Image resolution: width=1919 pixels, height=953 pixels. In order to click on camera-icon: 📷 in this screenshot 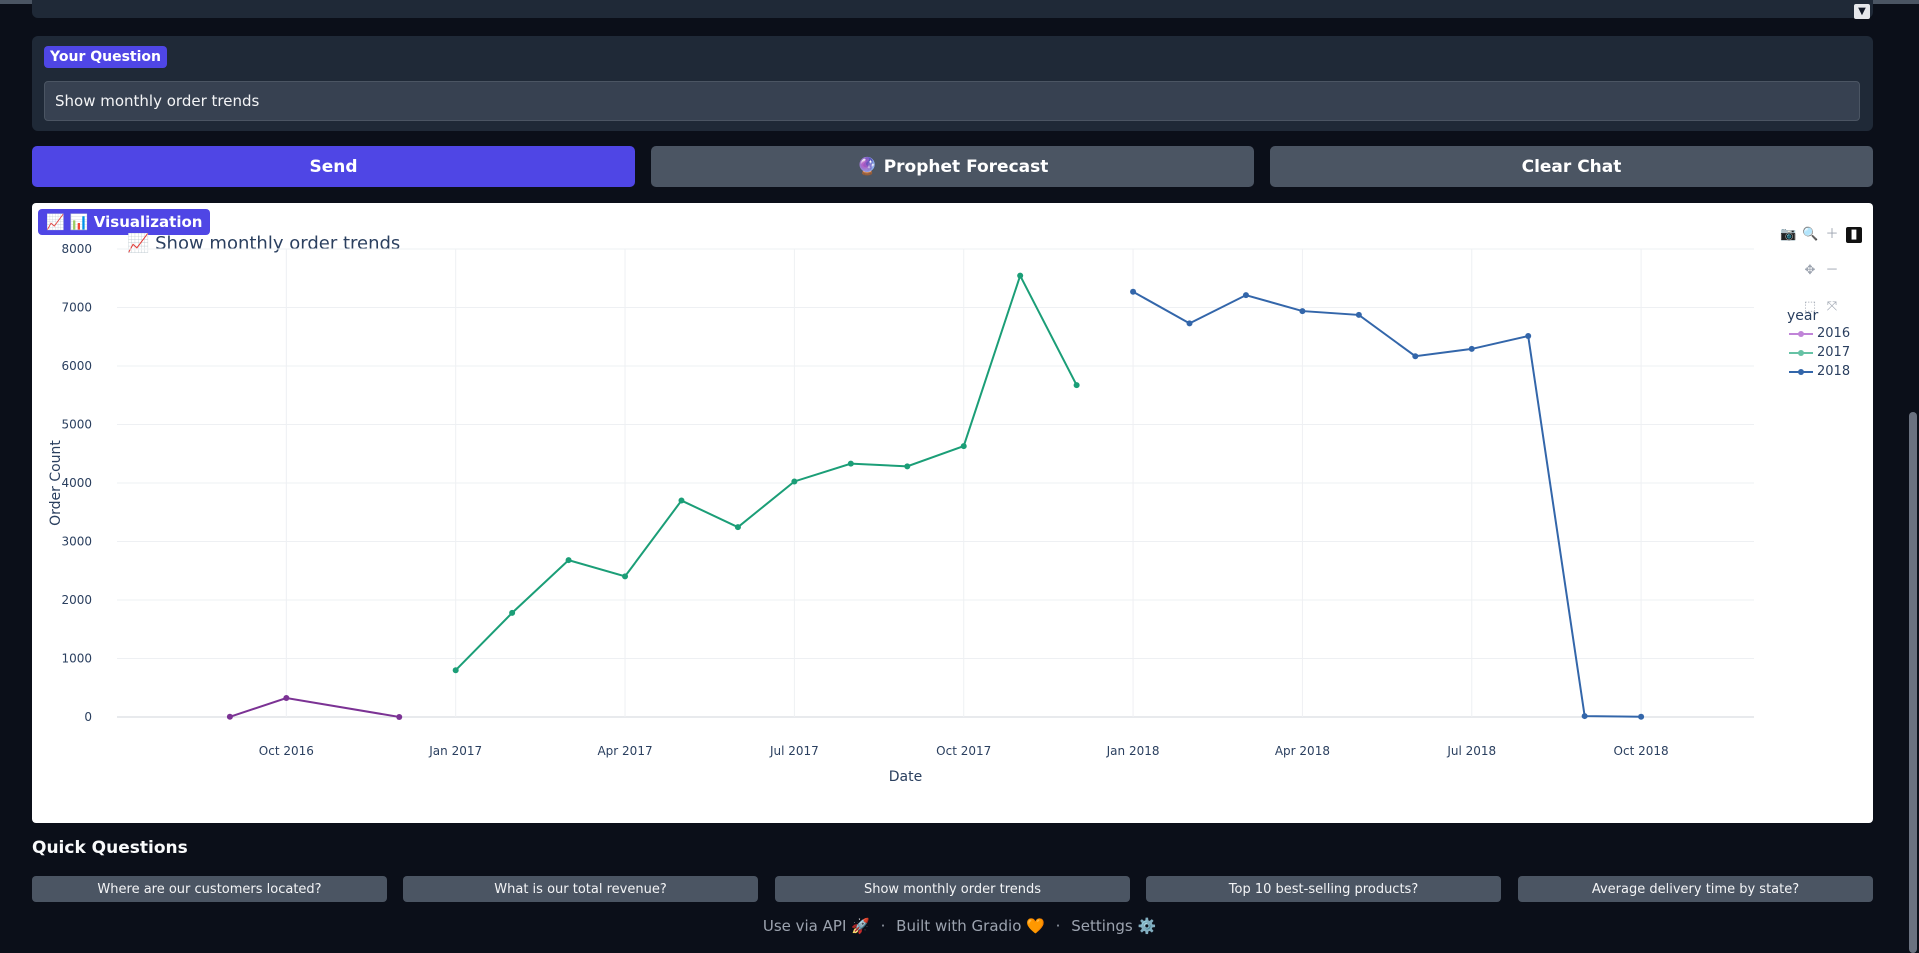, I will do `click(1788, 234)`.